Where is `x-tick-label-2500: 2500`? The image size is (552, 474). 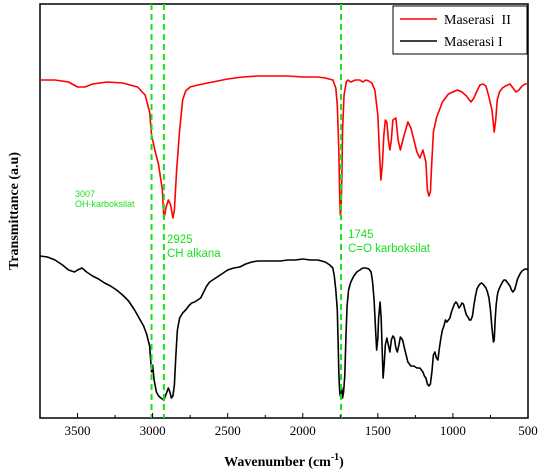
x-tick-label-2500: 2500 is located at coordinates (228, 430).